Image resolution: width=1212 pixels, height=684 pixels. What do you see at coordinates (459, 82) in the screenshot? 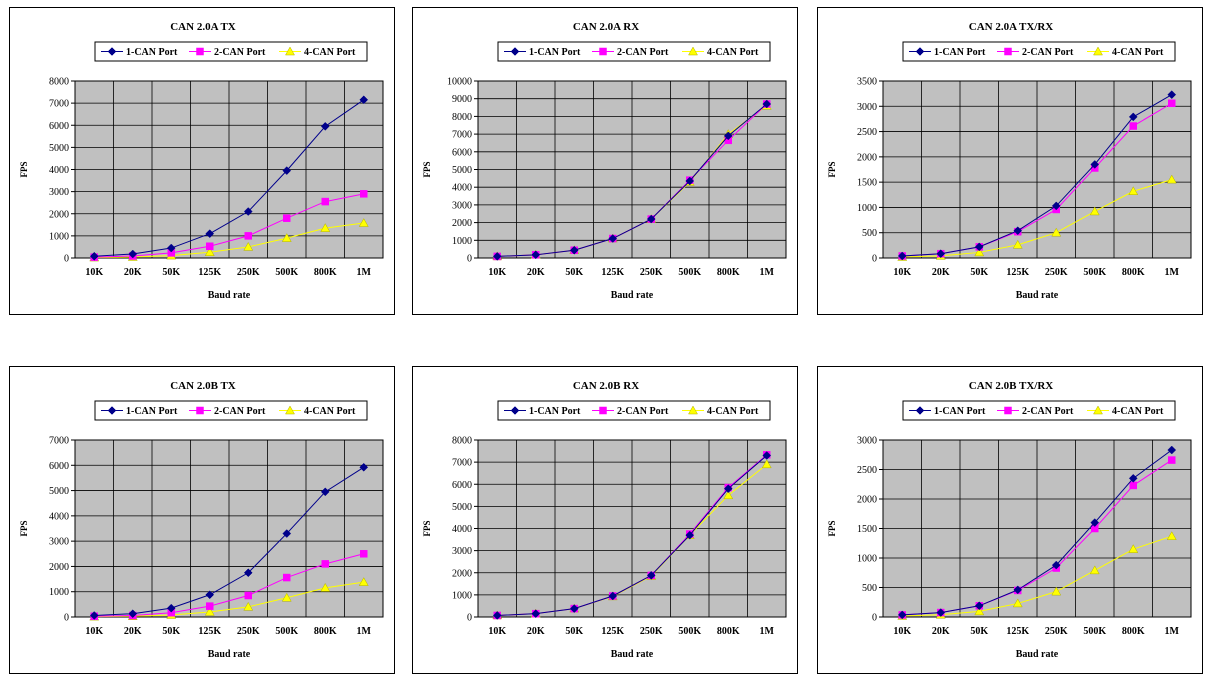
I see `y-tick-label: 10000` at bounding box center [459, 82].